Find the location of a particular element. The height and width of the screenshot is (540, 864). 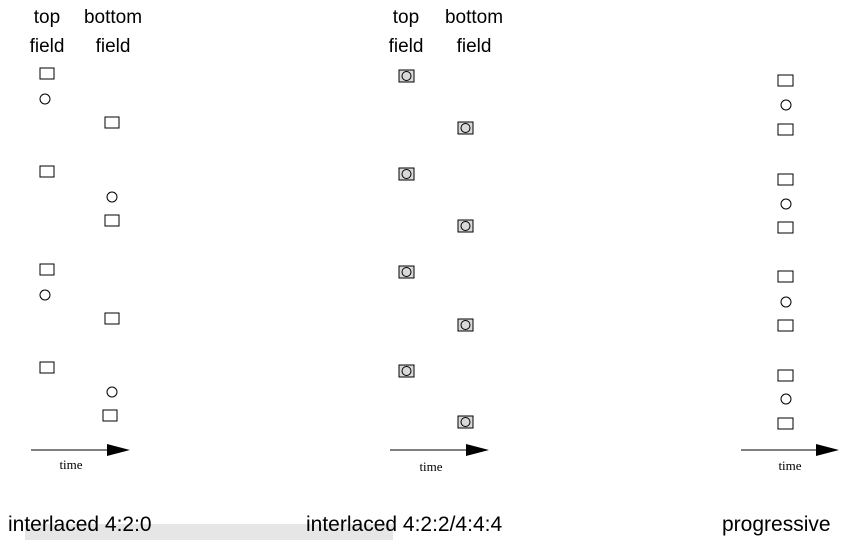

caption-interlaced-422-444: interlaced 4:2:2/4:4:4 is located at coordinates (404, 524).